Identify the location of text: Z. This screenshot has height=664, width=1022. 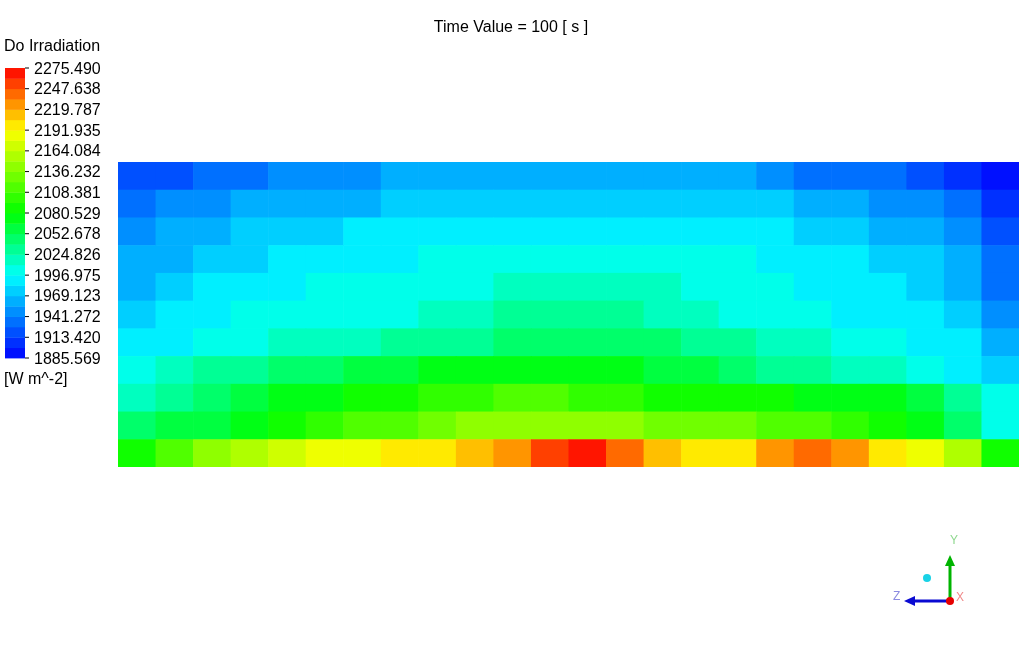
(897, 596).